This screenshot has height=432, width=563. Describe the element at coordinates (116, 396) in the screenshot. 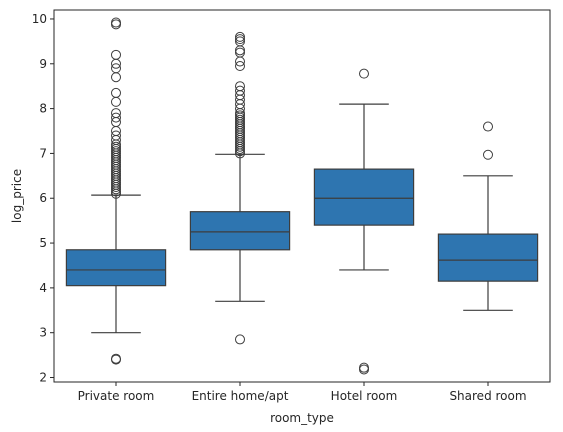

I see `x-tick-label: Private room` at that location.